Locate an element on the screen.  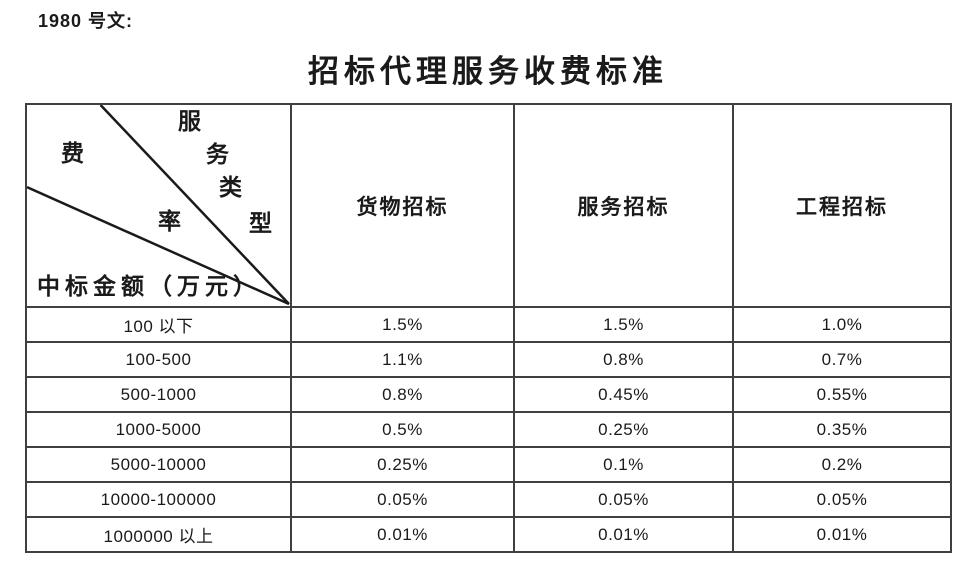
corner-axis-char: 费 is located at coordinates (72, 153).